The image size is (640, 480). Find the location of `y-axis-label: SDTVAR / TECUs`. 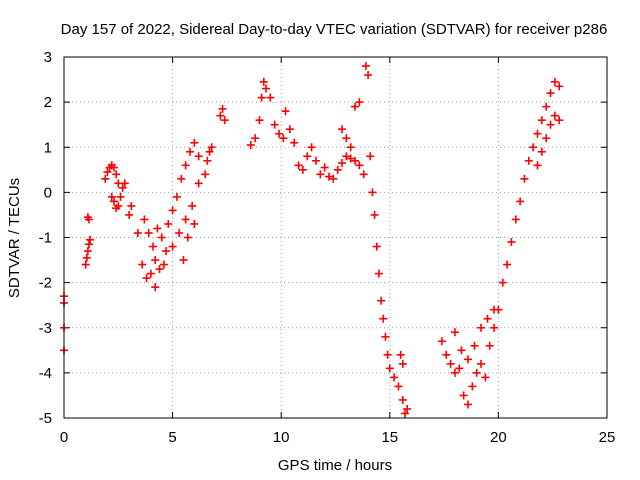

y-axis-label: SDTVAR / TECUs is located at coordinates (14, 238).